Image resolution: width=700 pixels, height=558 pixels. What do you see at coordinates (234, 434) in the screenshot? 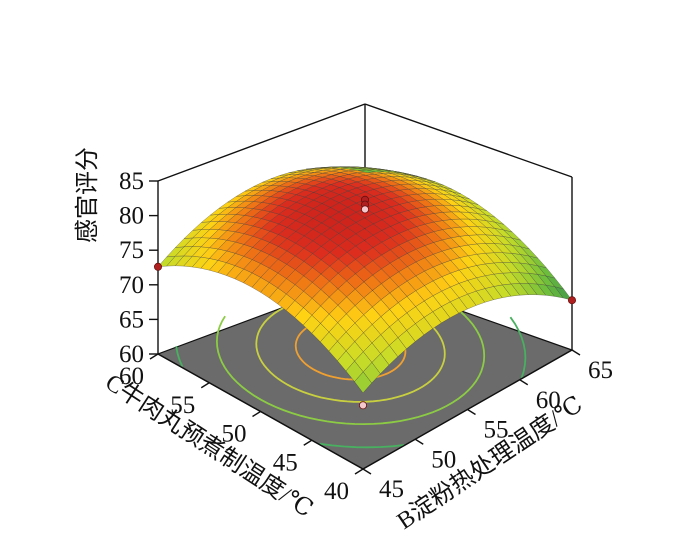
I see `y-tick-label: 50` at bounding box center [234, 434].